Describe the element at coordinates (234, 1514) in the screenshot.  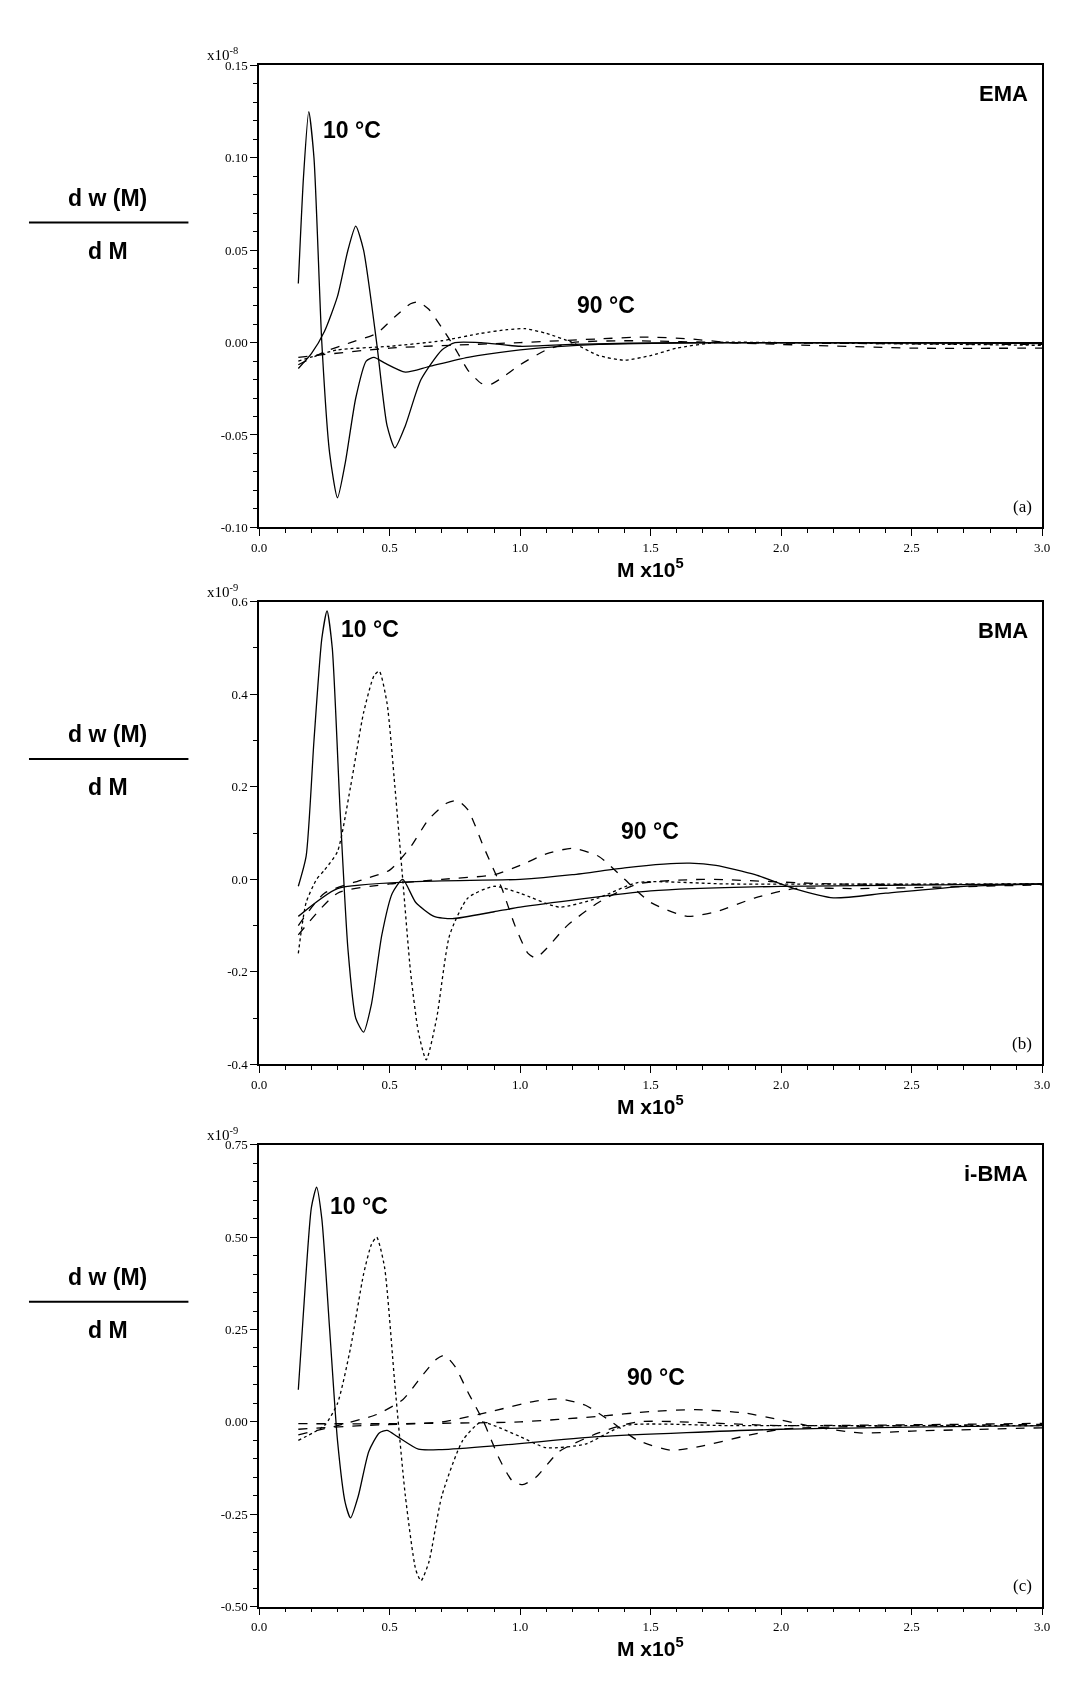
I see `y-tick-label: -0.25` at that location.